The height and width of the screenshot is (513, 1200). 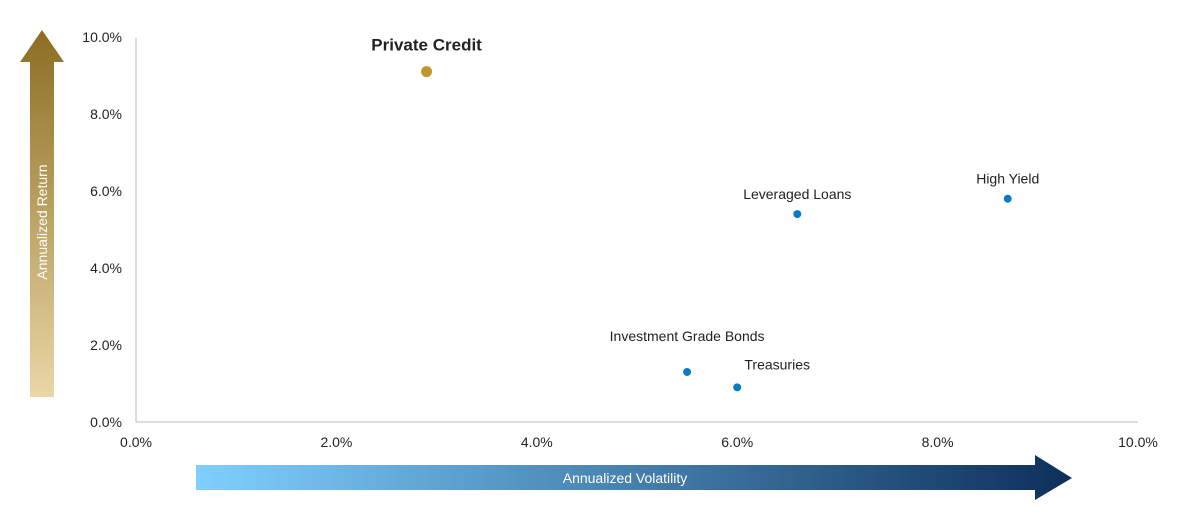 I want to click on x-tick-label: 6.0%, so click(x=737, y=442).